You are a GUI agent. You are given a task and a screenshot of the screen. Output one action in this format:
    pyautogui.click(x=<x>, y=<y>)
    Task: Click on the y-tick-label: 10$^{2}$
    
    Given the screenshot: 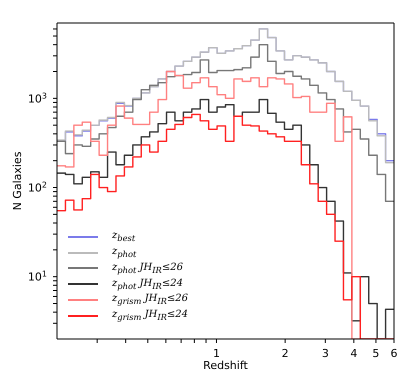 What is the action you would take?
    pyautogui.click(x=37, y=187)
    